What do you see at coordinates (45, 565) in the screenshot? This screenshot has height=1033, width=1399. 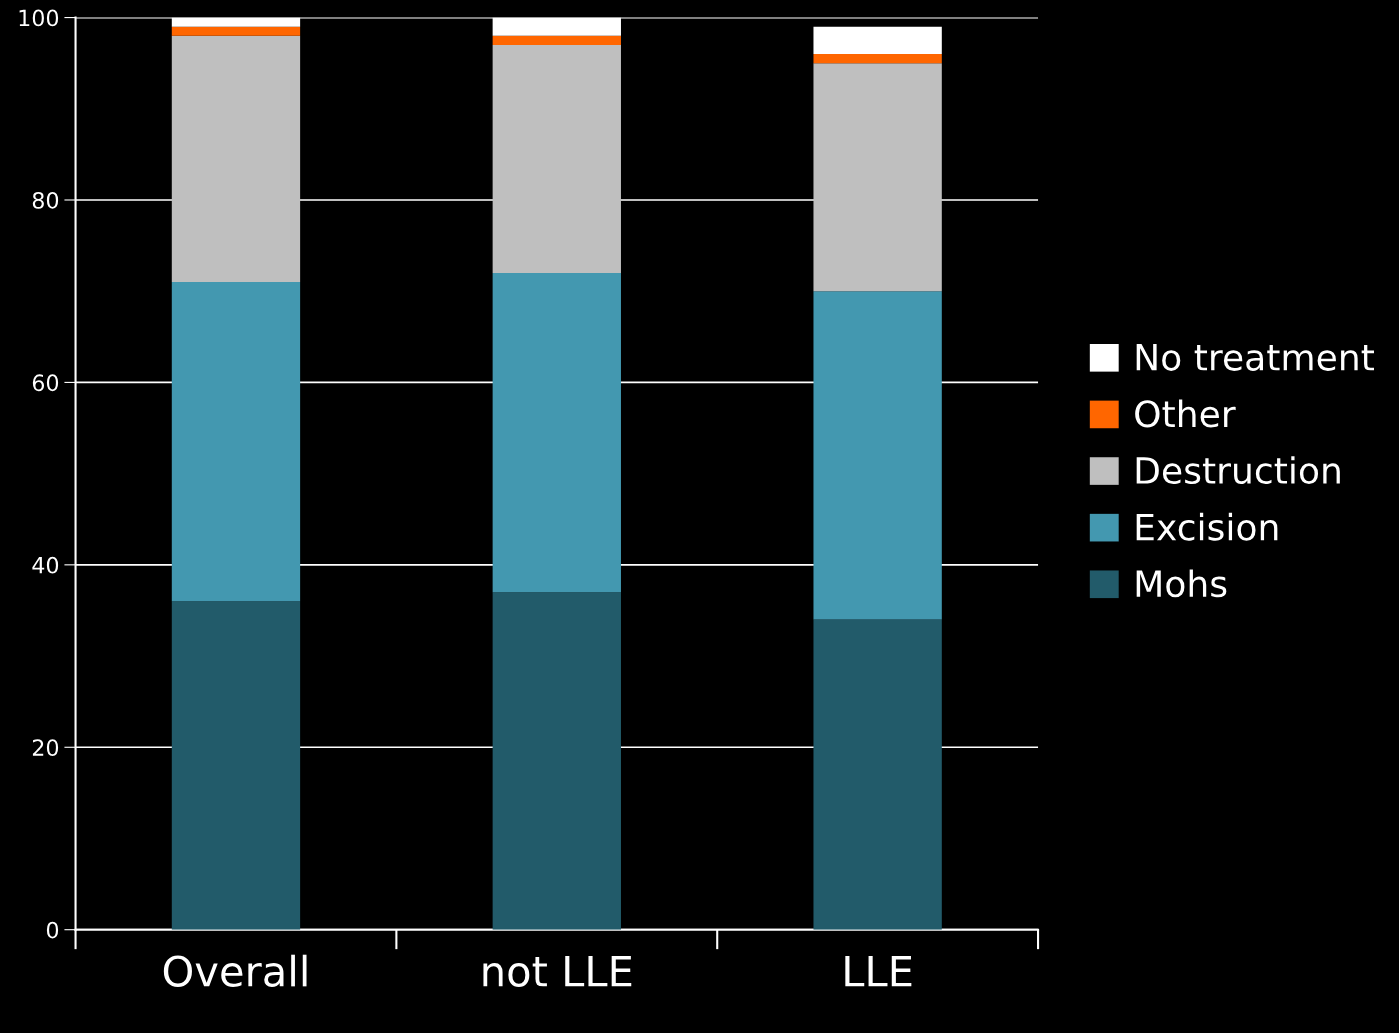 I see `y-tick-label: 40` at bounding box center [45, 565].